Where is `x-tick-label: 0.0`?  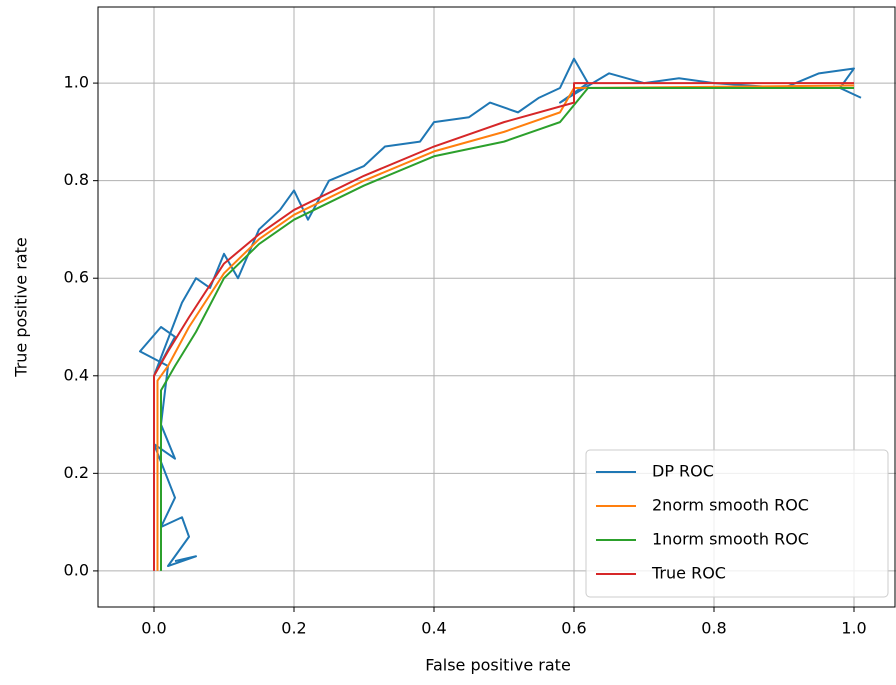
x-tick-label: 0.0 is located at coordinates (153, 628).